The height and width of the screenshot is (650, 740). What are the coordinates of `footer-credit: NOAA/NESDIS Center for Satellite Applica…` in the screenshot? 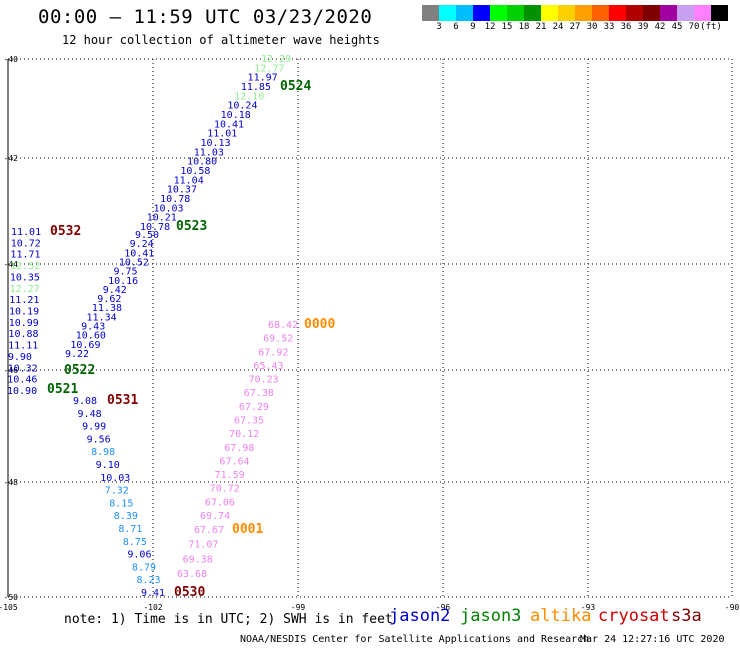 It's located at (415, 639).